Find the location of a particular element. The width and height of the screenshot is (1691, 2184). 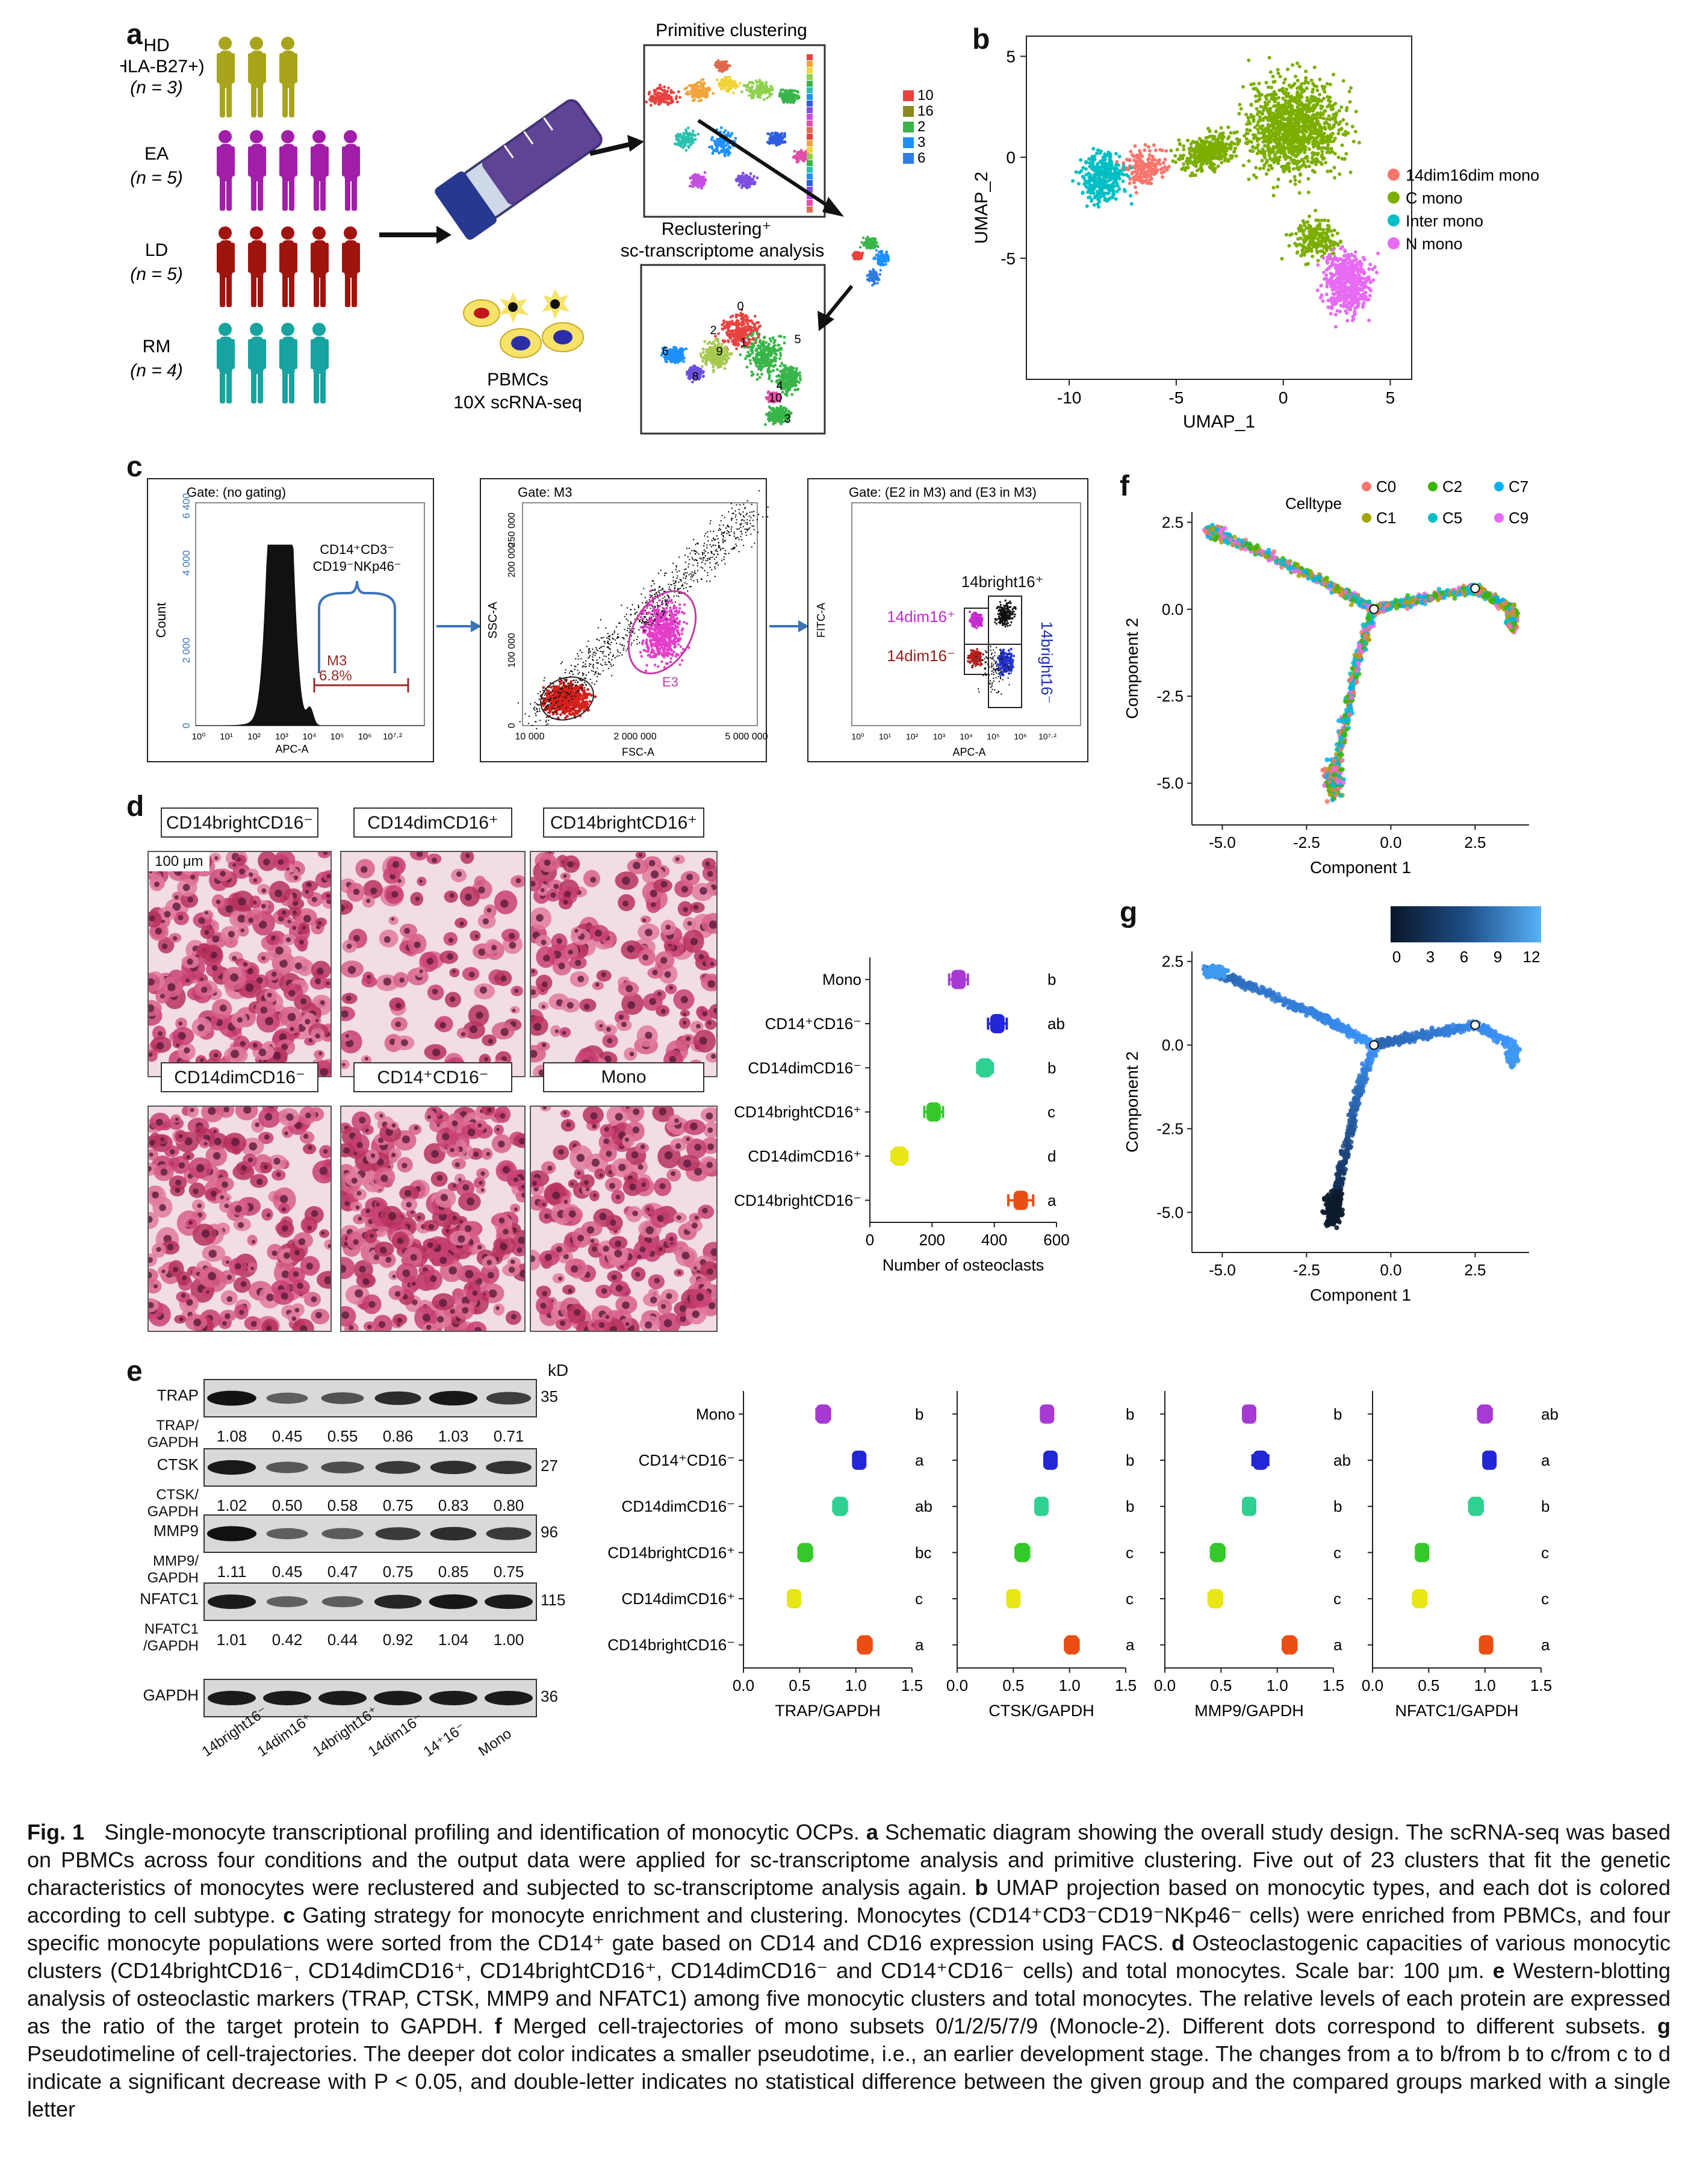

legend-id: 16 is located at coordinates (925, 111).